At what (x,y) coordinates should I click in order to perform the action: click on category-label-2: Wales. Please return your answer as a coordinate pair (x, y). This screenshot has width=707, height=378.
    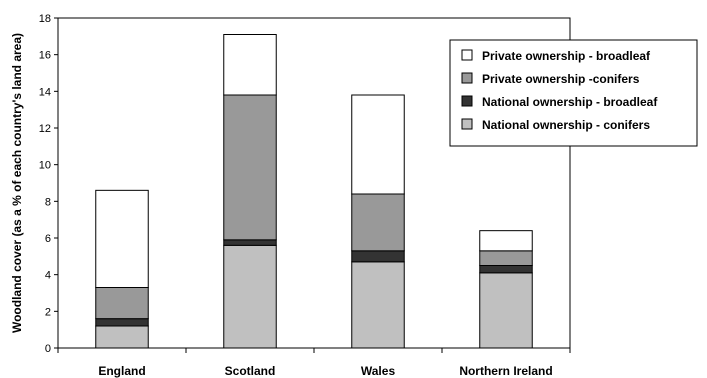
    Looking at the image, I should click on (378, 371).